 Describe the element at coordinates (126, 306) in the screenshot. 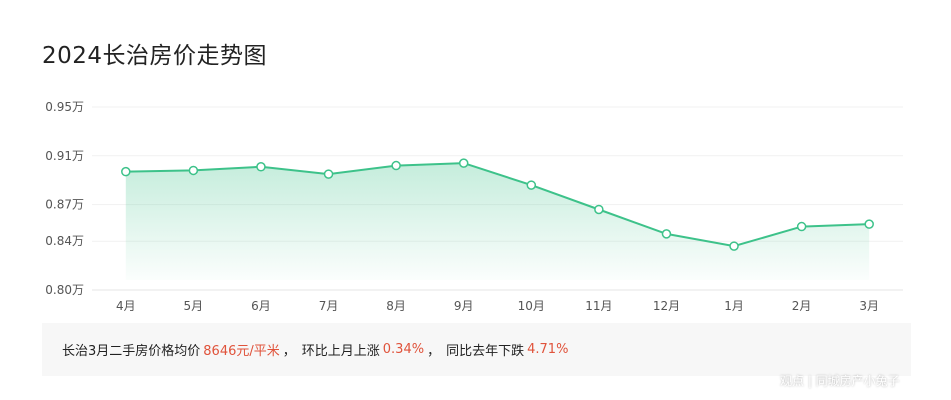

I see `x-tick-label: 4月` at that location.